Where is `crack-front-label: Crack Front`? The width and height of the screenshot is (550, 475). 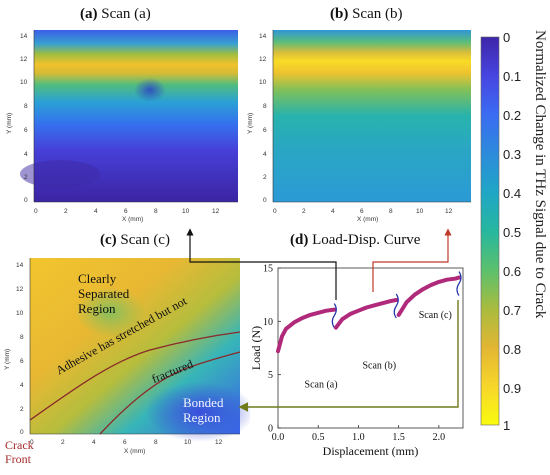 crack-front-label: Crack Front is located at coordinates (19, 452).